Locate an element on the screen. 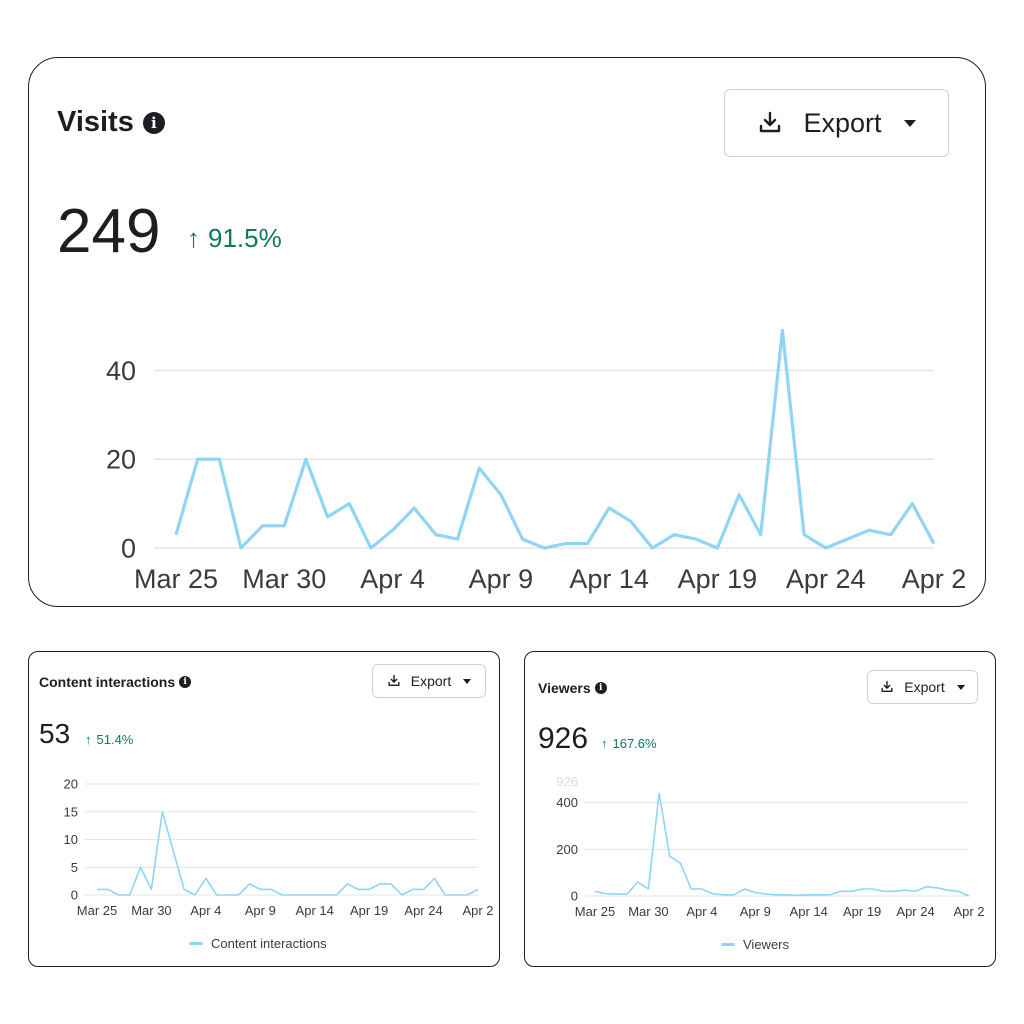 Image resolution: width=1024 pixels, height=1024 pixels. y-max-label: 926 is located at coordinates (567, 781).